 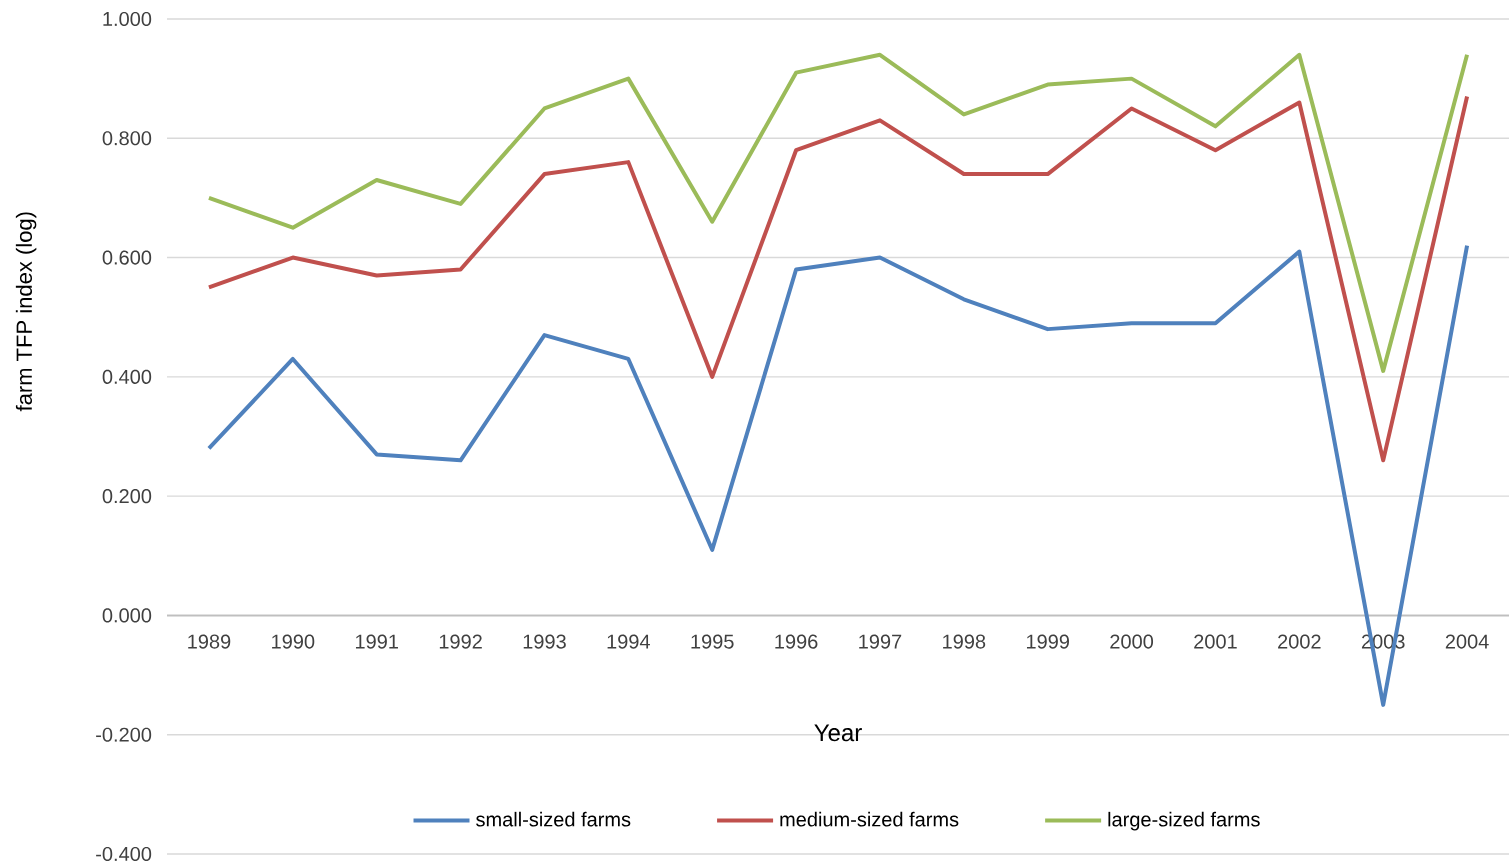 What do you see at coordinates (127, 138) in the screenshot?
I see `y-tick-label: 0.800` at bounding box center [127, 138].